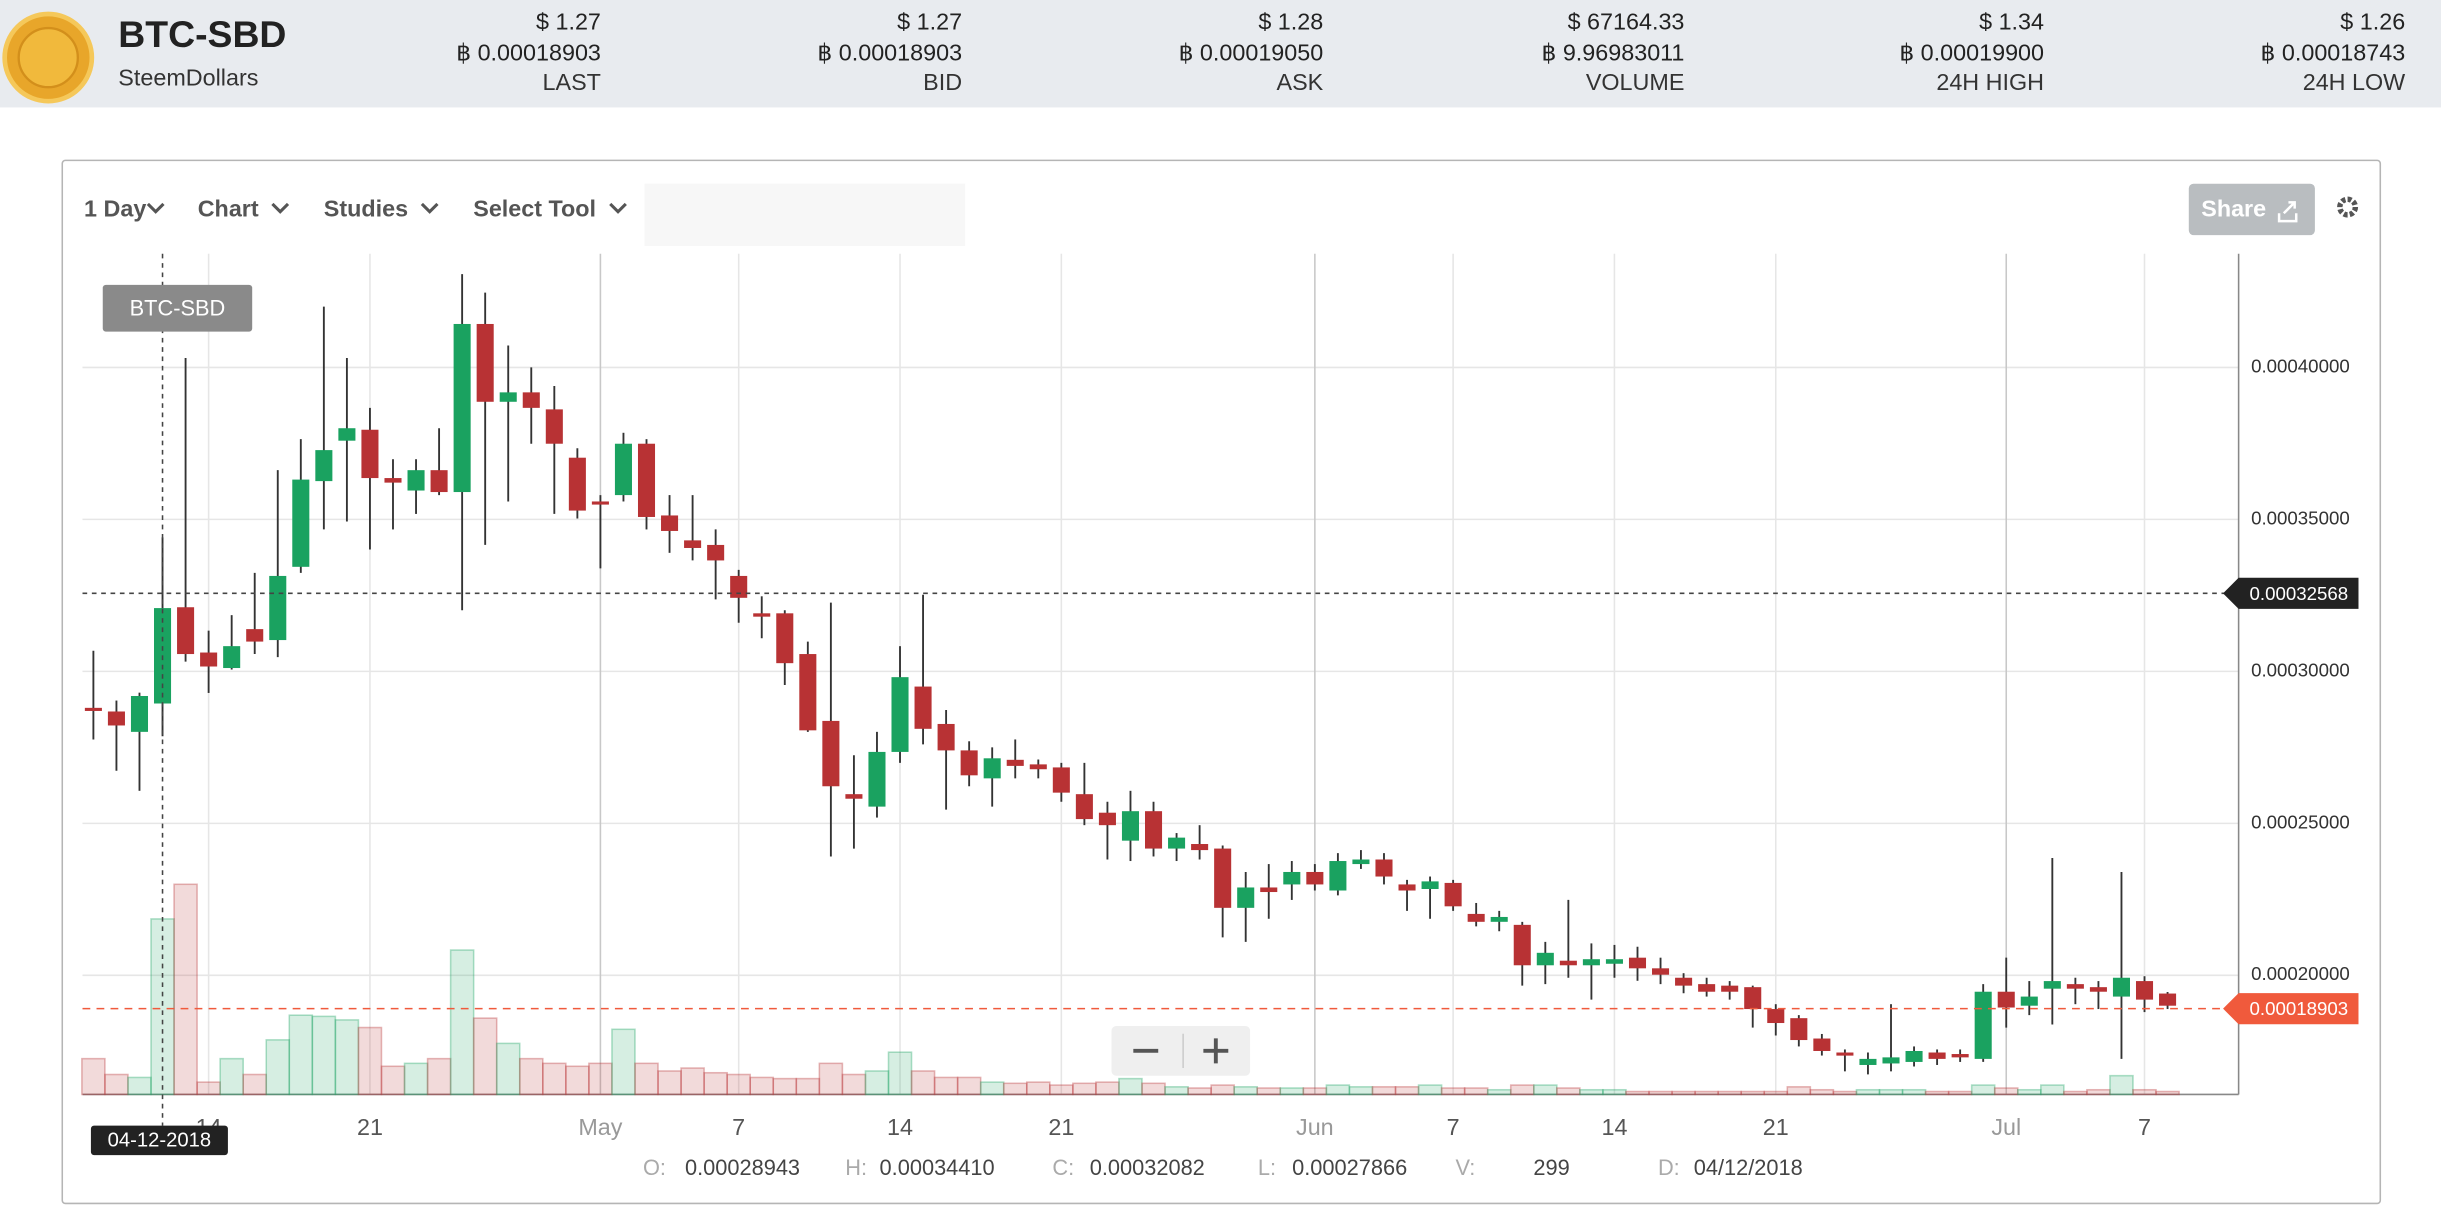 This screenshot has width=2441, height=1219. I want to click on y-tick-label: 0.00040000, so click(2300, 365).